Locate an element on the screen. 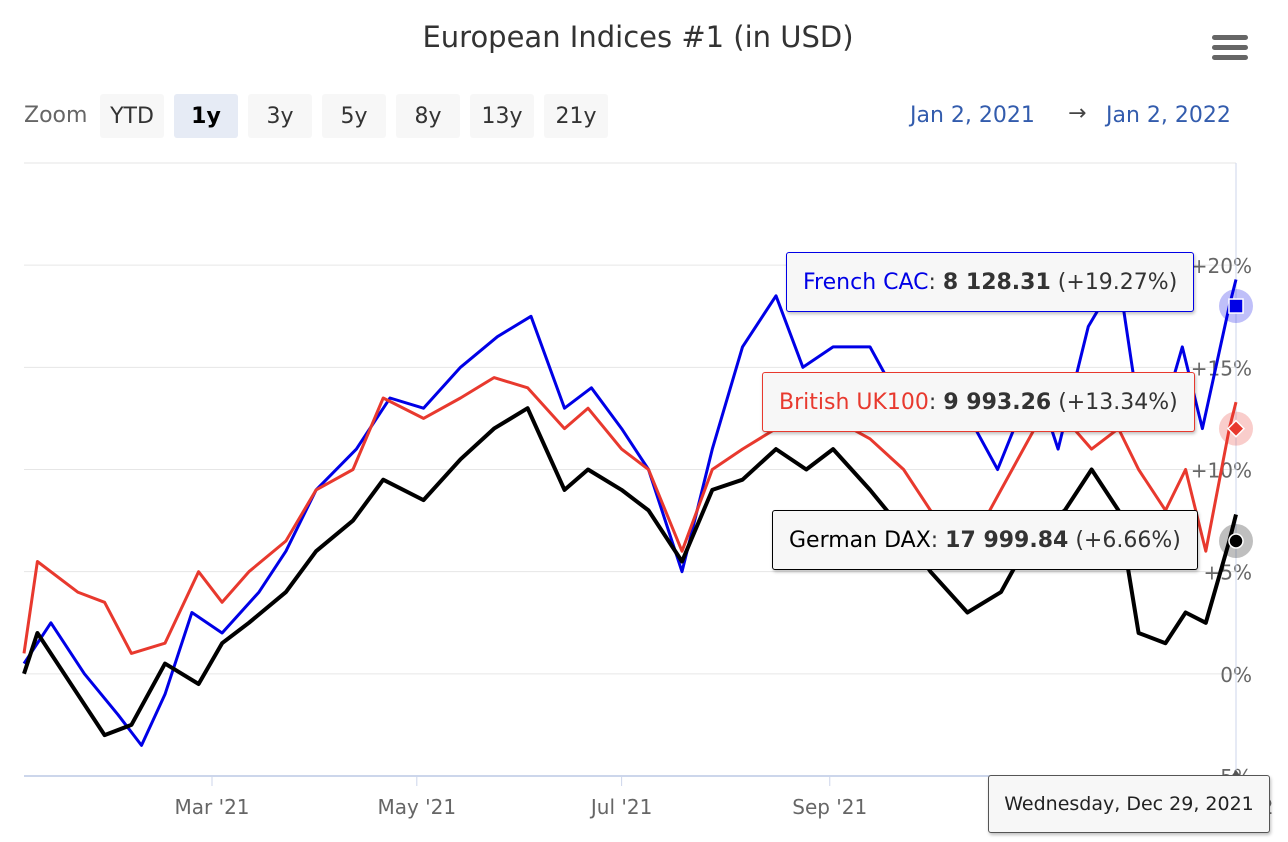 The image size is (1288, 842). zoom-1y-button: 1y is located at coordinates (206, 116).